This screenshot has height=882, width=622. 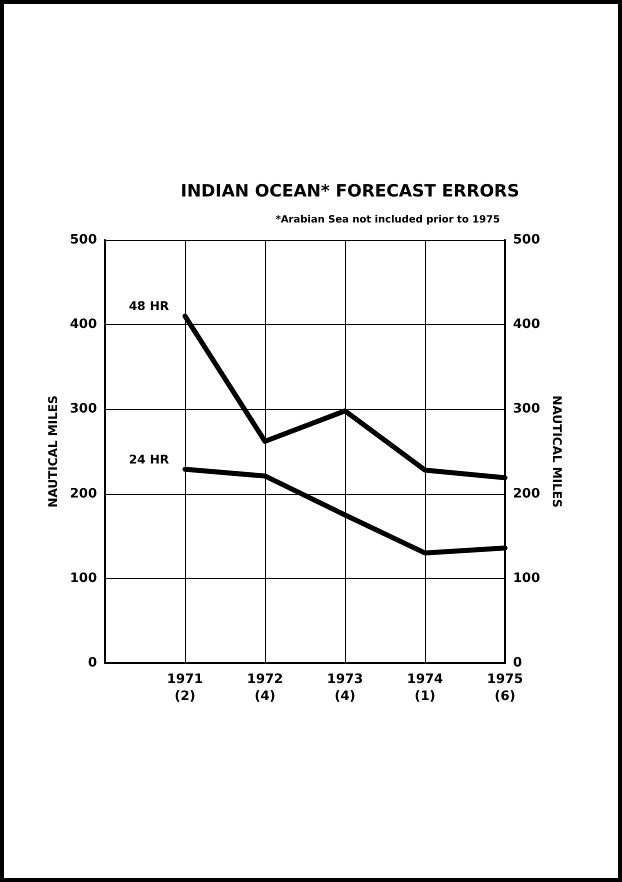 I want to click on y2-tick-label: 0, so click(x=517, y=663).